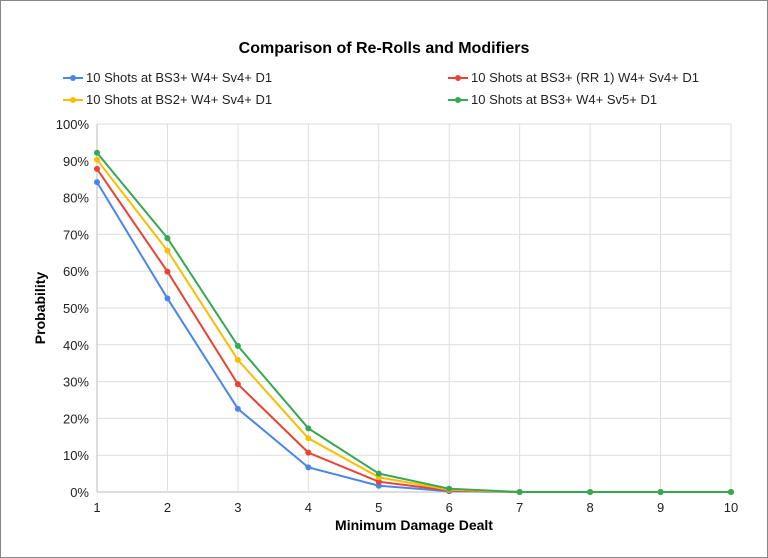 This screenshot has width=768, height=558. I want to click on x-axis-label: Minimum Damage Dealt, so click(414, 525).